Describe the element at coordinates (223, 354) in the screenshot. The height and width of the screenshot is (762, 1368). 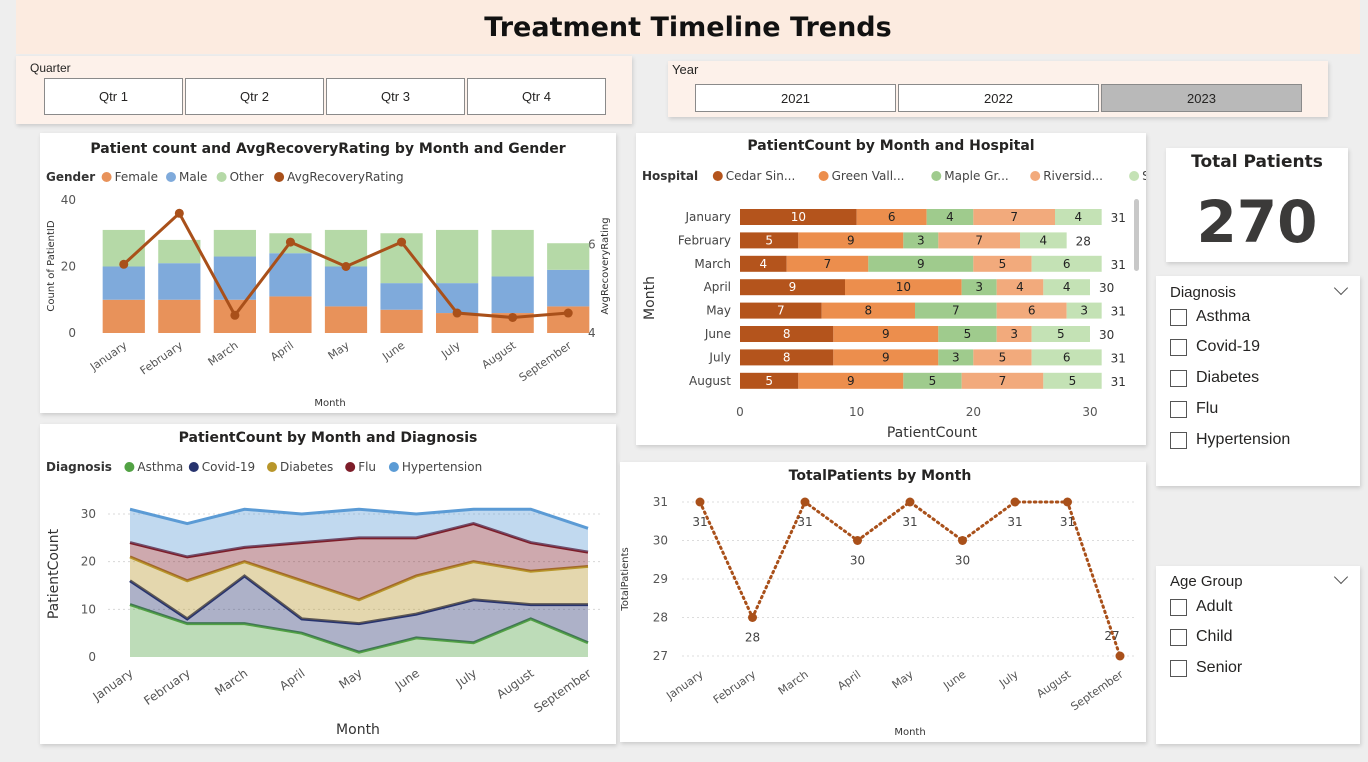
I see `x-tick-label: March` at that location.